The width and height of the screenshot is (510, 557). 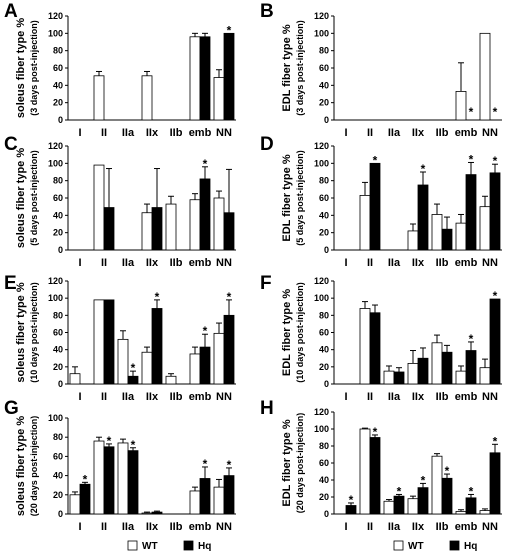 What do you see at coordinates (287, 67) in the screenshot?
I see `y-axis-title: EDL fiber type %` at bounding box center [287, 67].